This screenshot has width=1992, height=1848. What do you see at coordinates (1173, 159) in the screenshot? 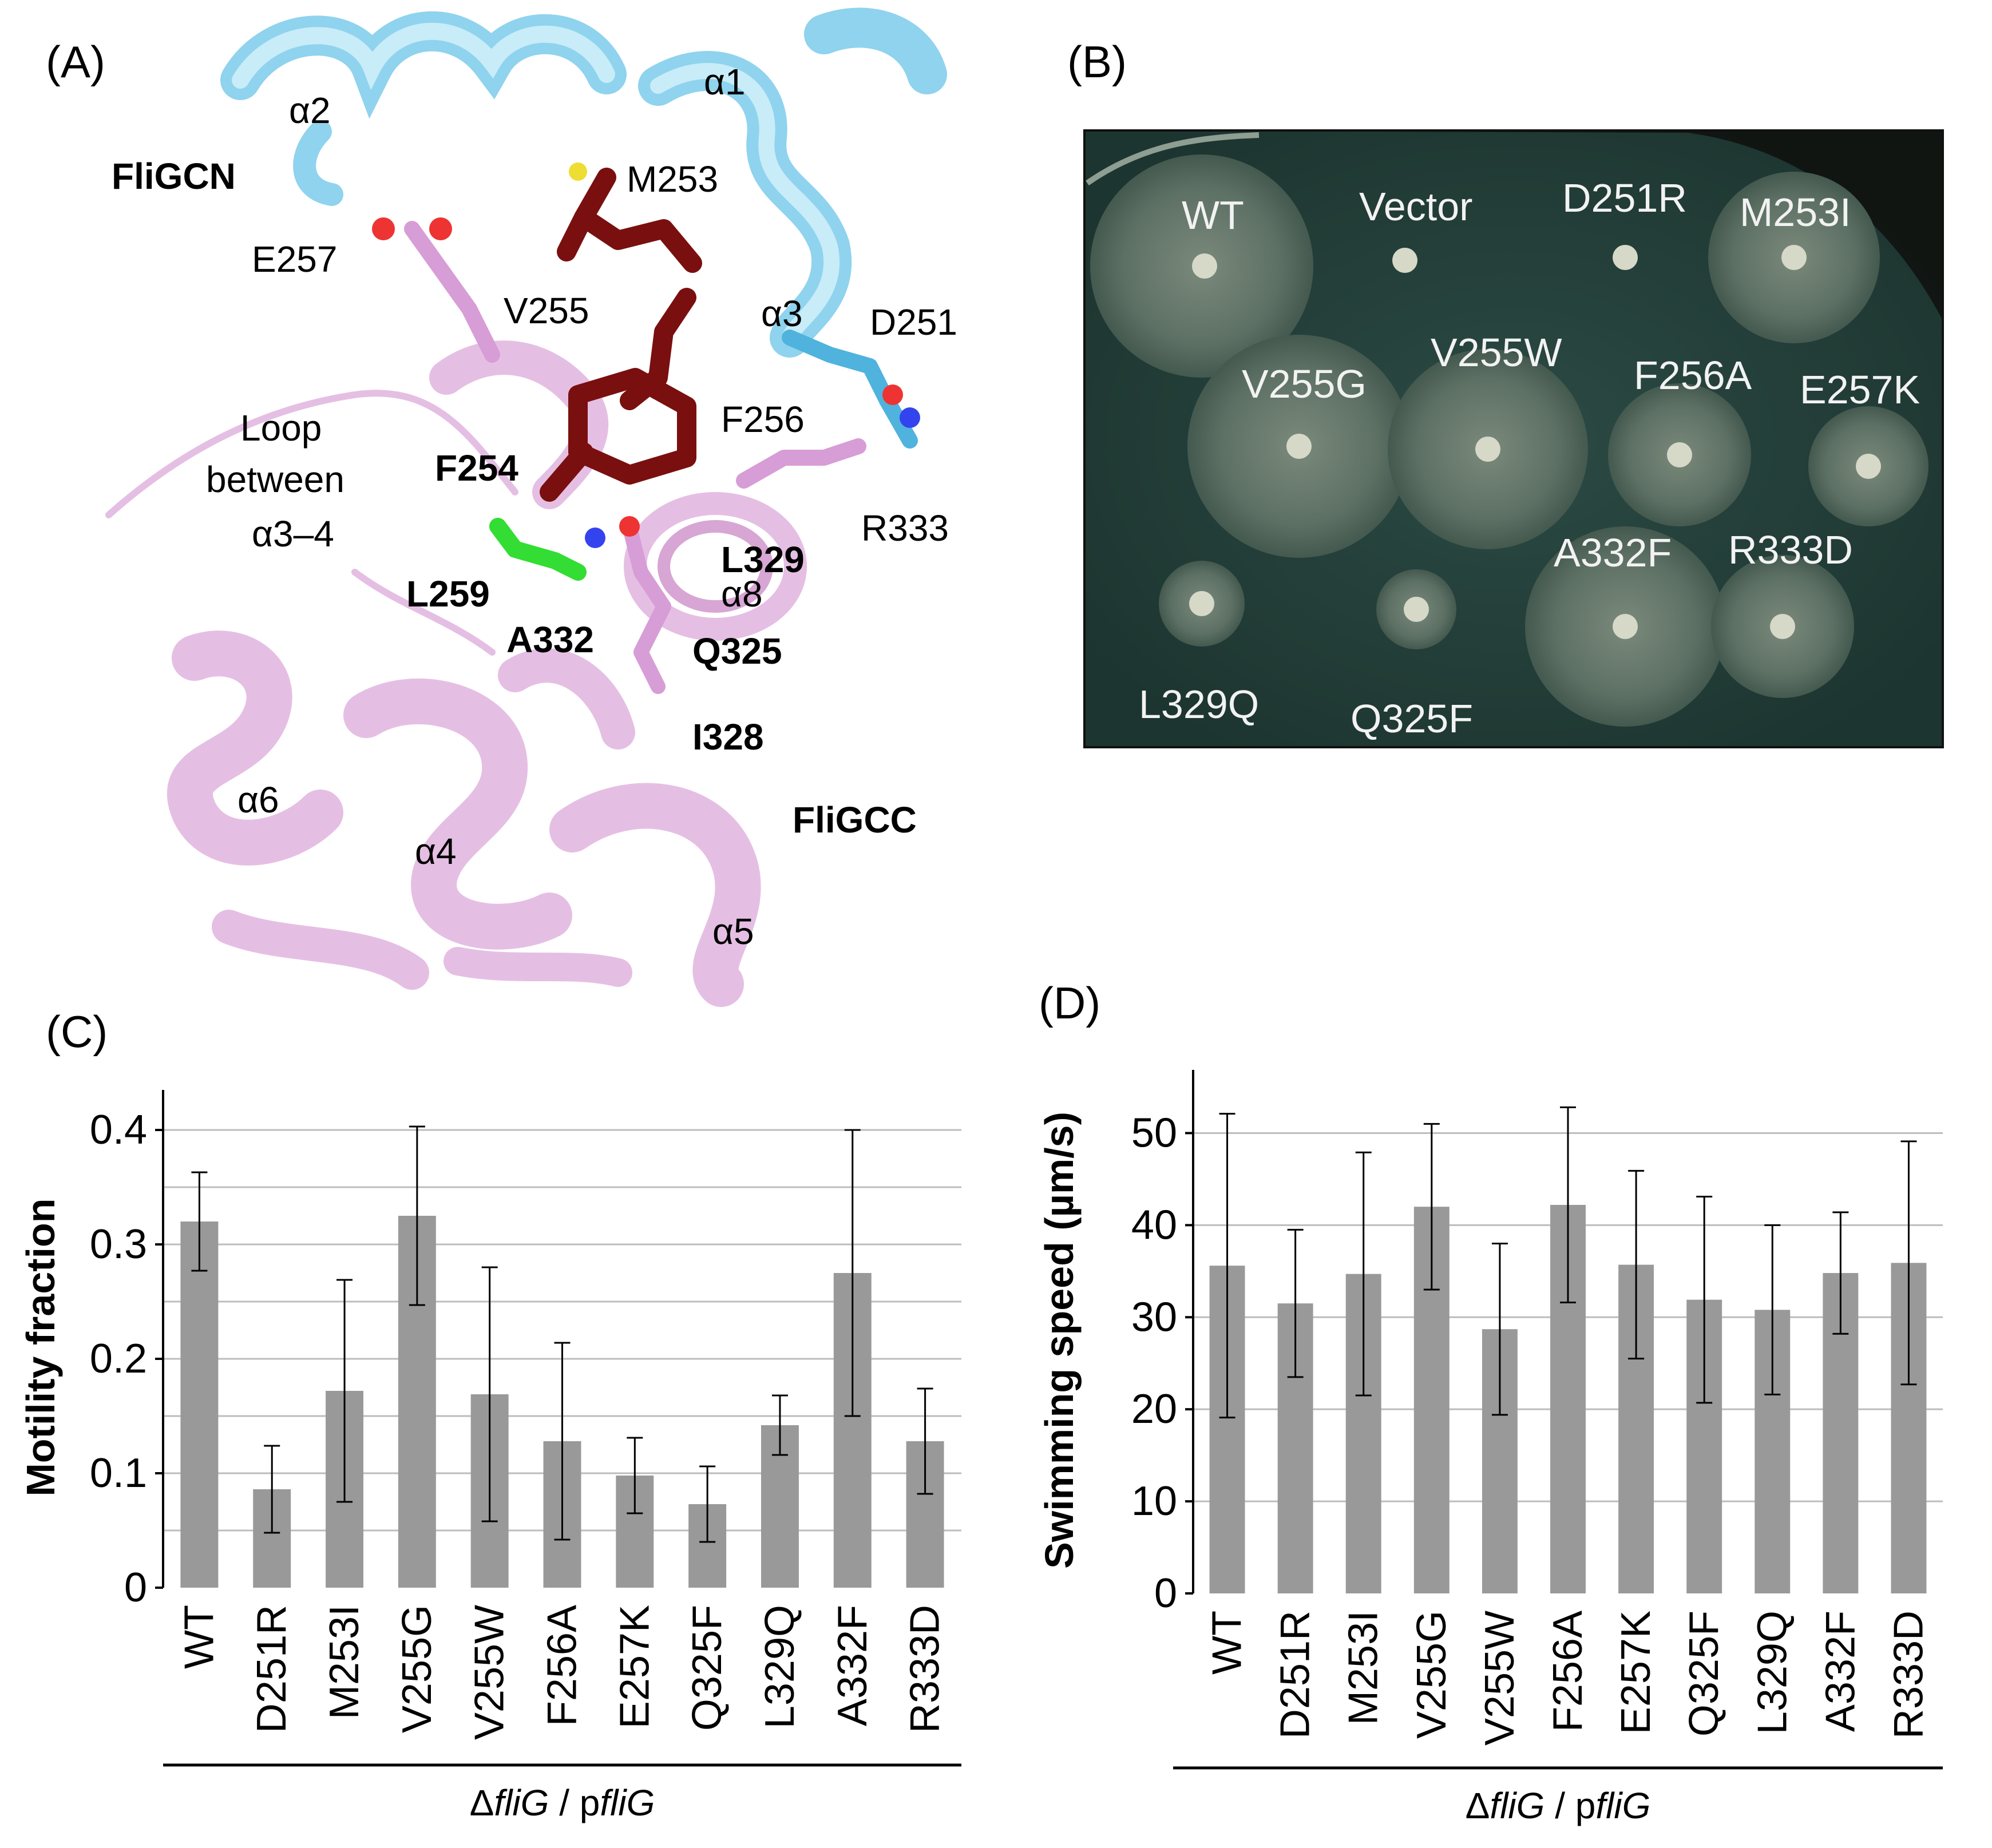
I see `plate-edge-highlight` at bounding box center [1173, 159].